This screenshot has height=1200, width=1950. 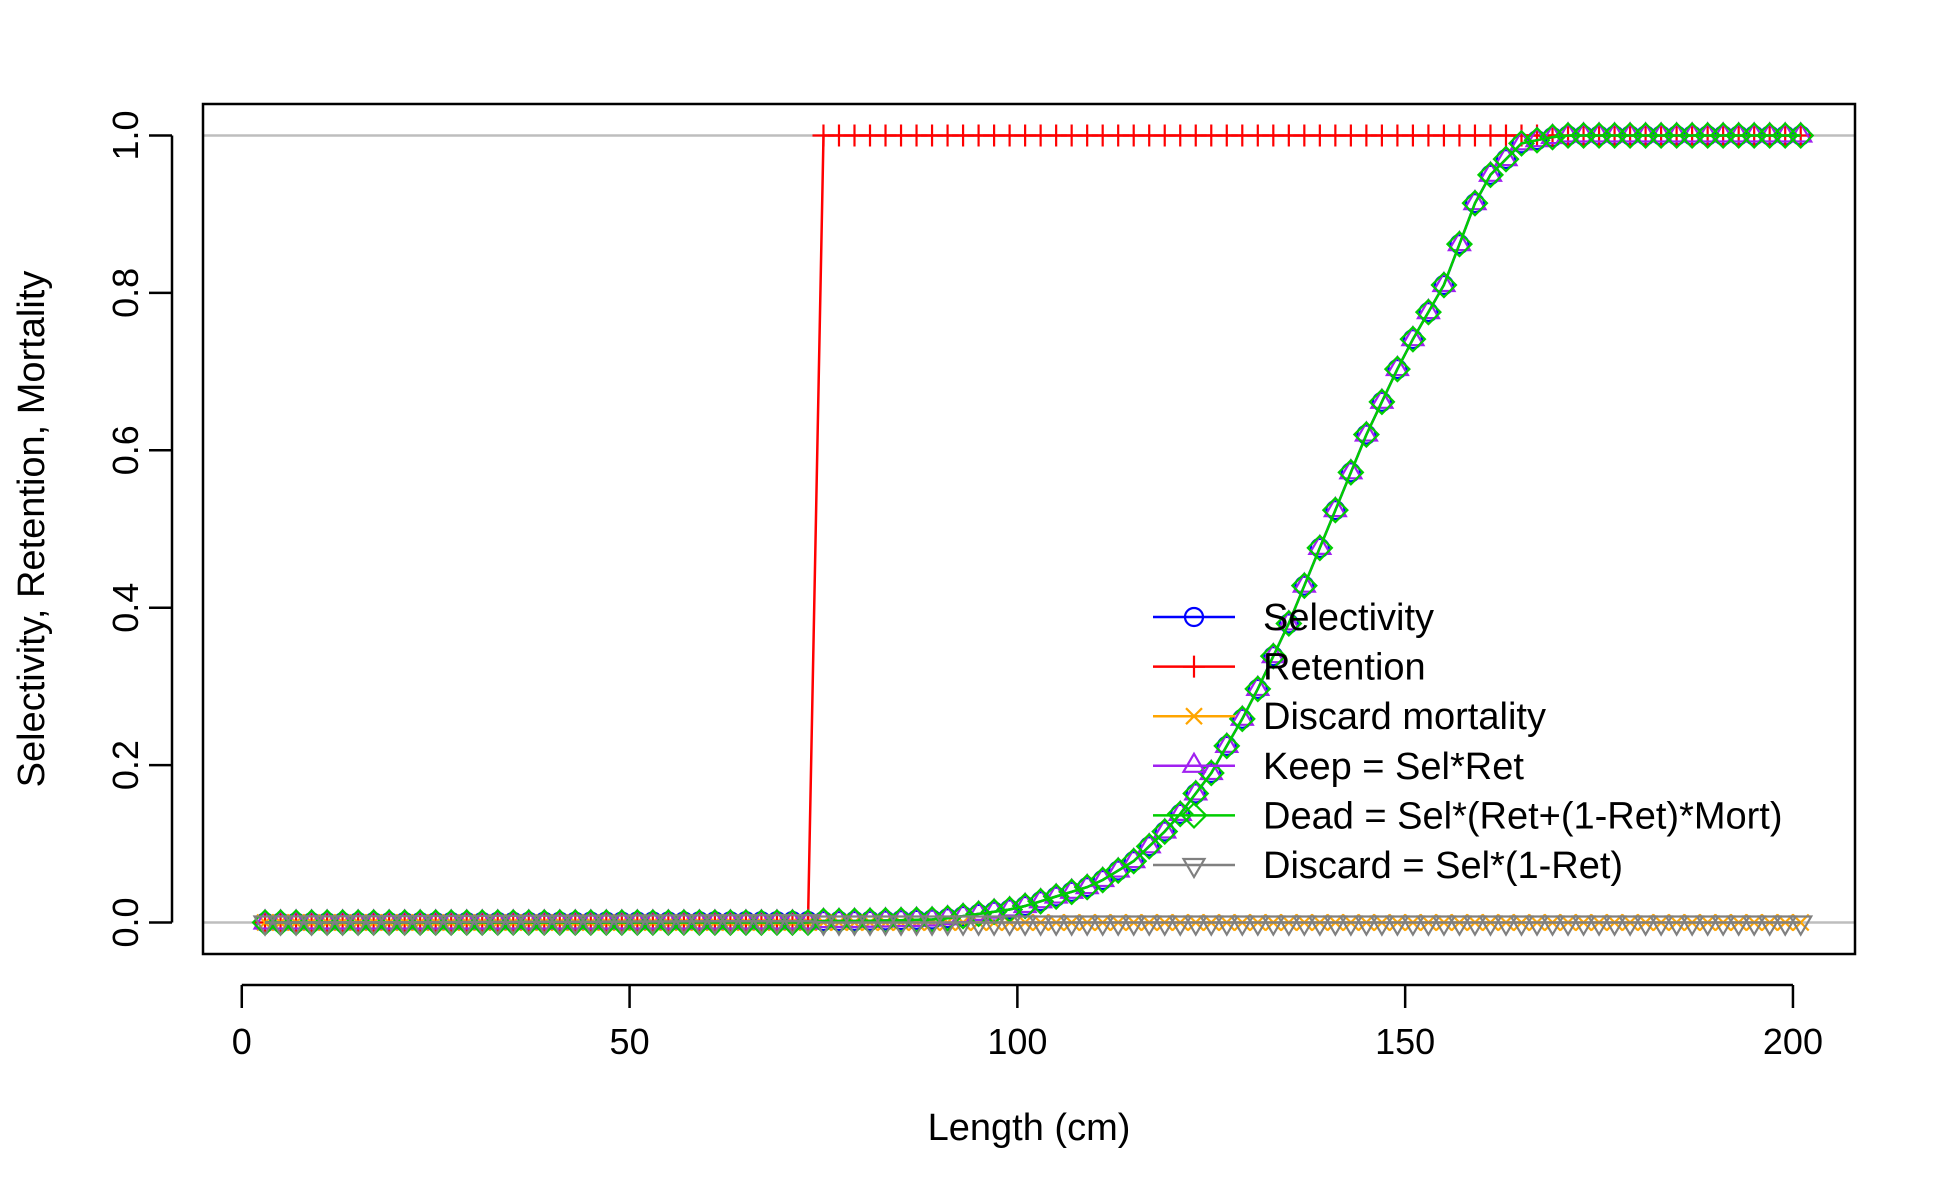 I want to click on series-triangle-down, so click(x=1033, y=925).